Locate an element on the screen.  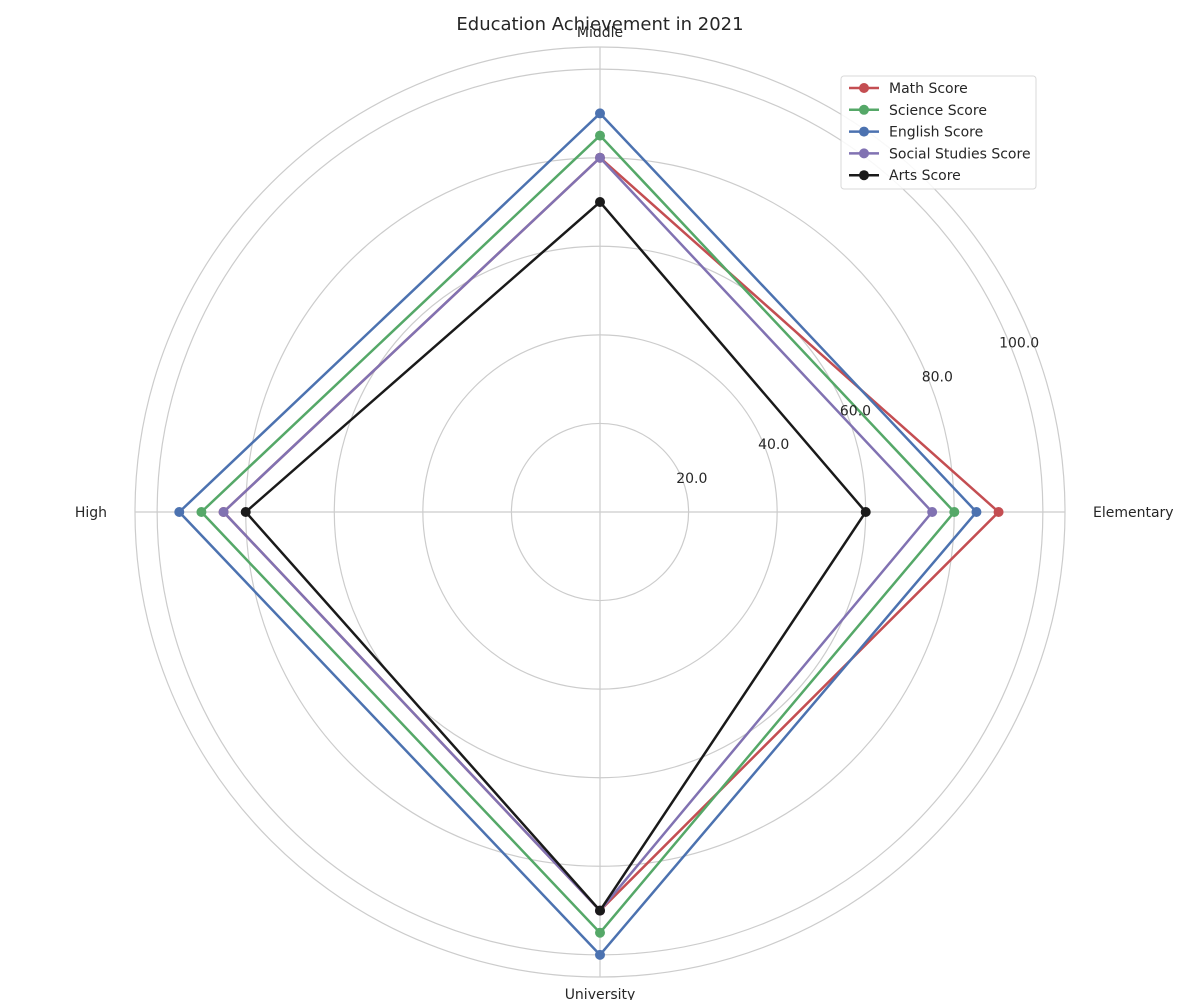
category-label-university: University is located at coordinates (600, 993).